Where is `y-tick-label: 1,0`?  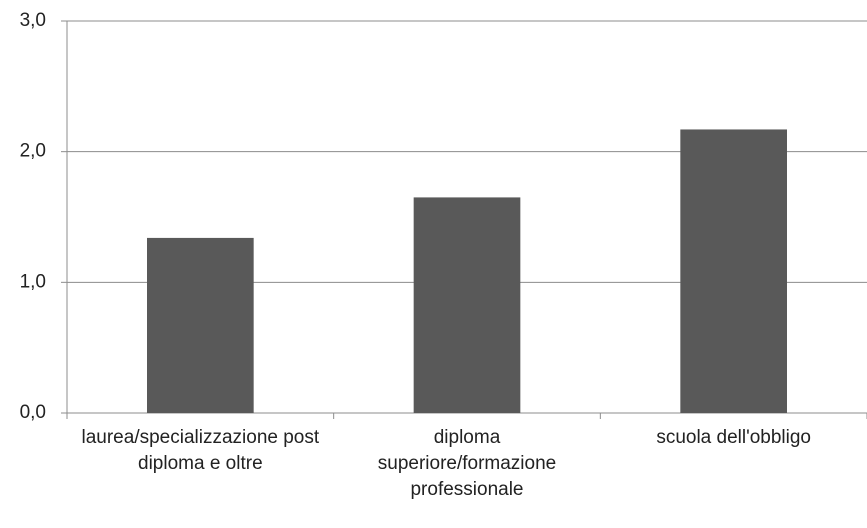 y-tick-label: 1,0 is located at coordinates (33, 281).